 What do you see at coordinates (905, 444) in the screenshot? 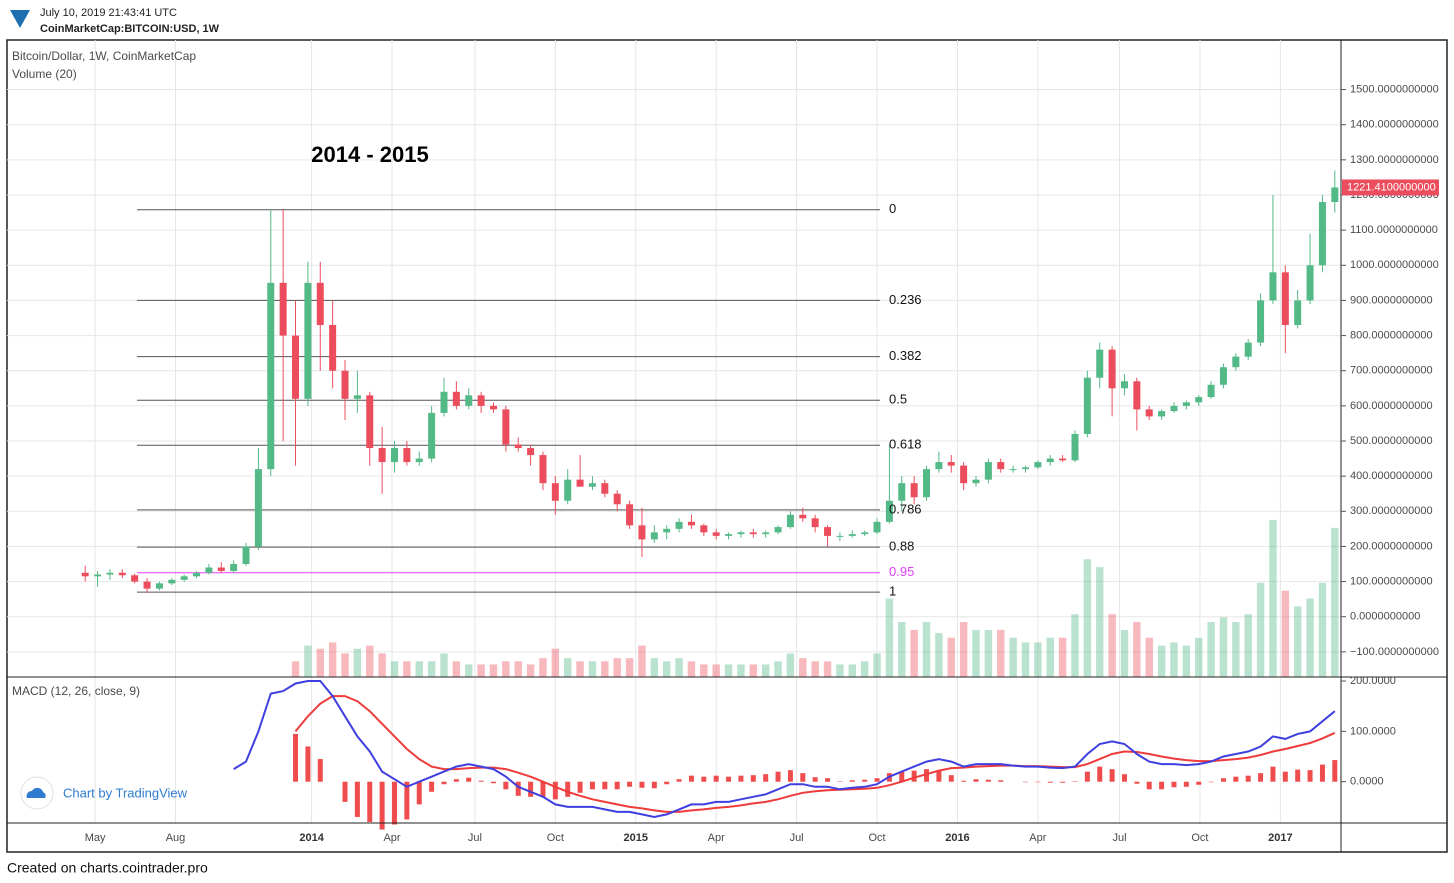
I see `fib-label: 0.618` at bounding box center [905, 444].